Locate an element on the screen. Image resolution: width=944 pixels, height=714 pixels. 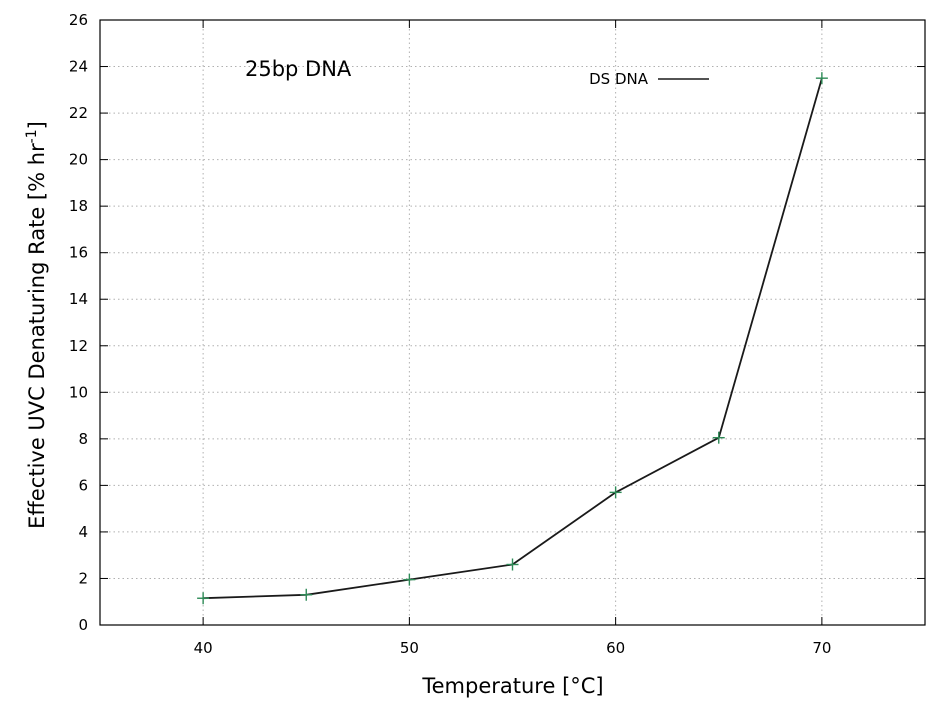
y-axis-title-main: Effective UVC Denaturing Rate [% hr is located at coordinates (37, 336).